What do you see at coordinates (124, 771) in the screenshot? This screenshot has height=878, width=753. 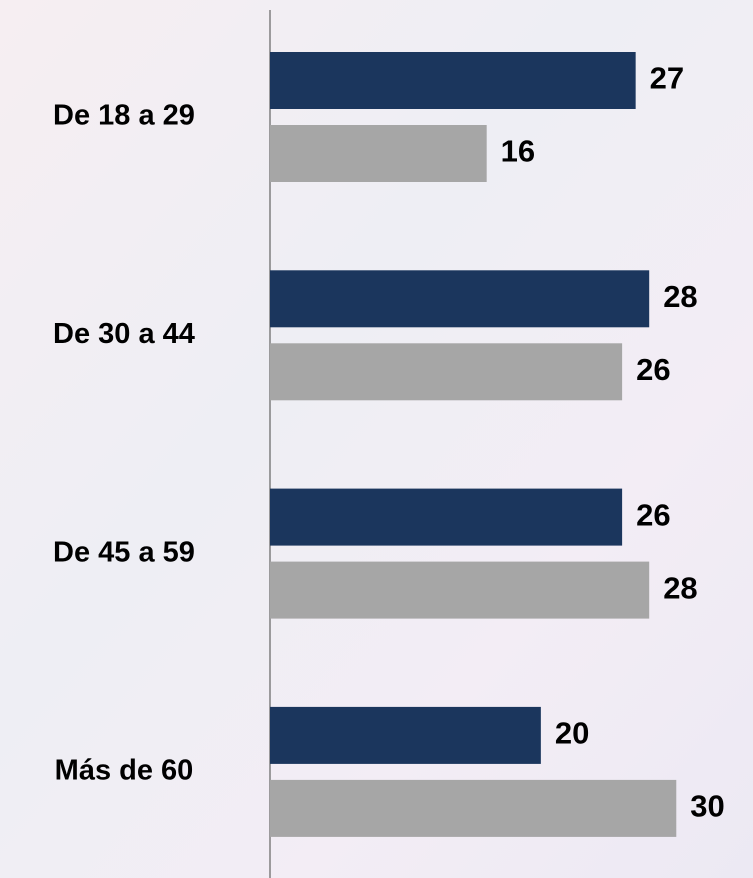 I see `category-label: Más de 60` at bounding box center [124, 771].